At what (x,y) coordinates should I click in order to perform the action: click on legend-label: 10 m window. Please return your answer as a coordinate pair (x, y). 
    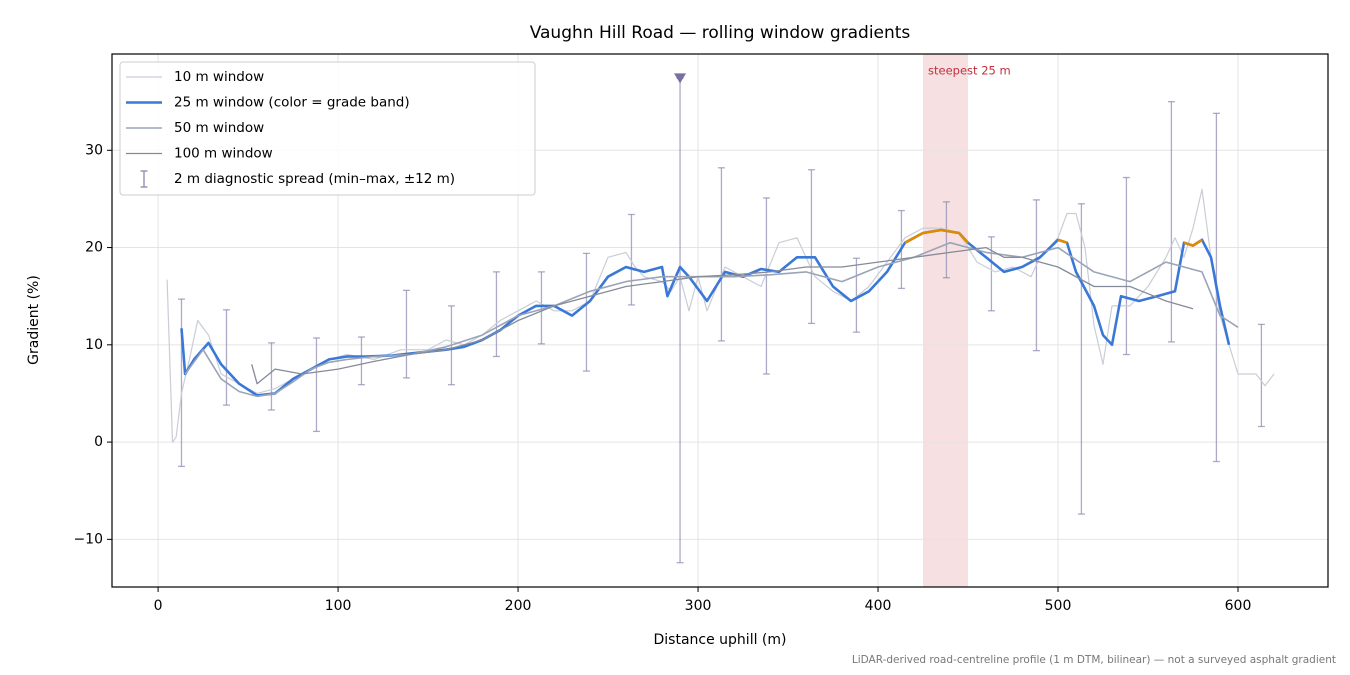
    Looking at the image, I should click on (219, 77).